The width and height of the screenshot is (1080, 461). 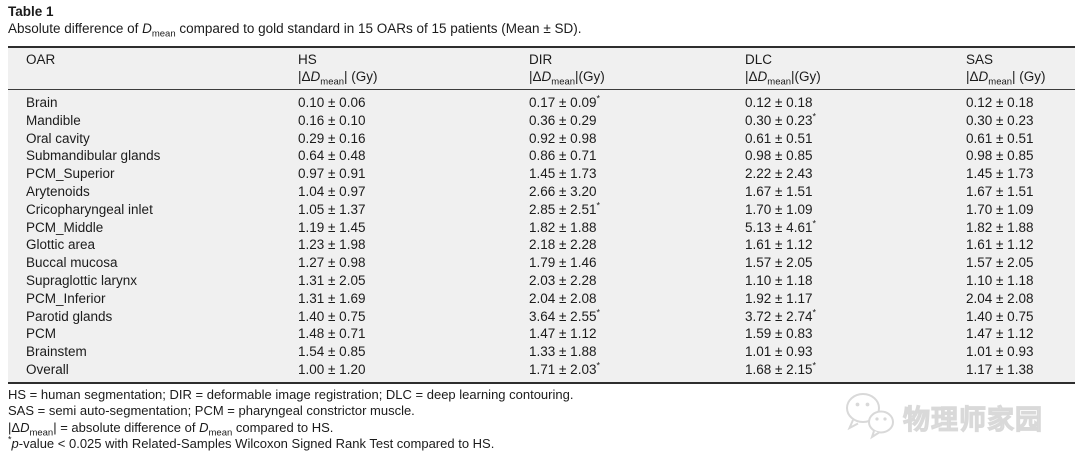 What do you see at coordinates (1000, 334) in the screenshot?
I see `sas-value: 1.47 ± 1.12` at bounding box center [1000, 334].